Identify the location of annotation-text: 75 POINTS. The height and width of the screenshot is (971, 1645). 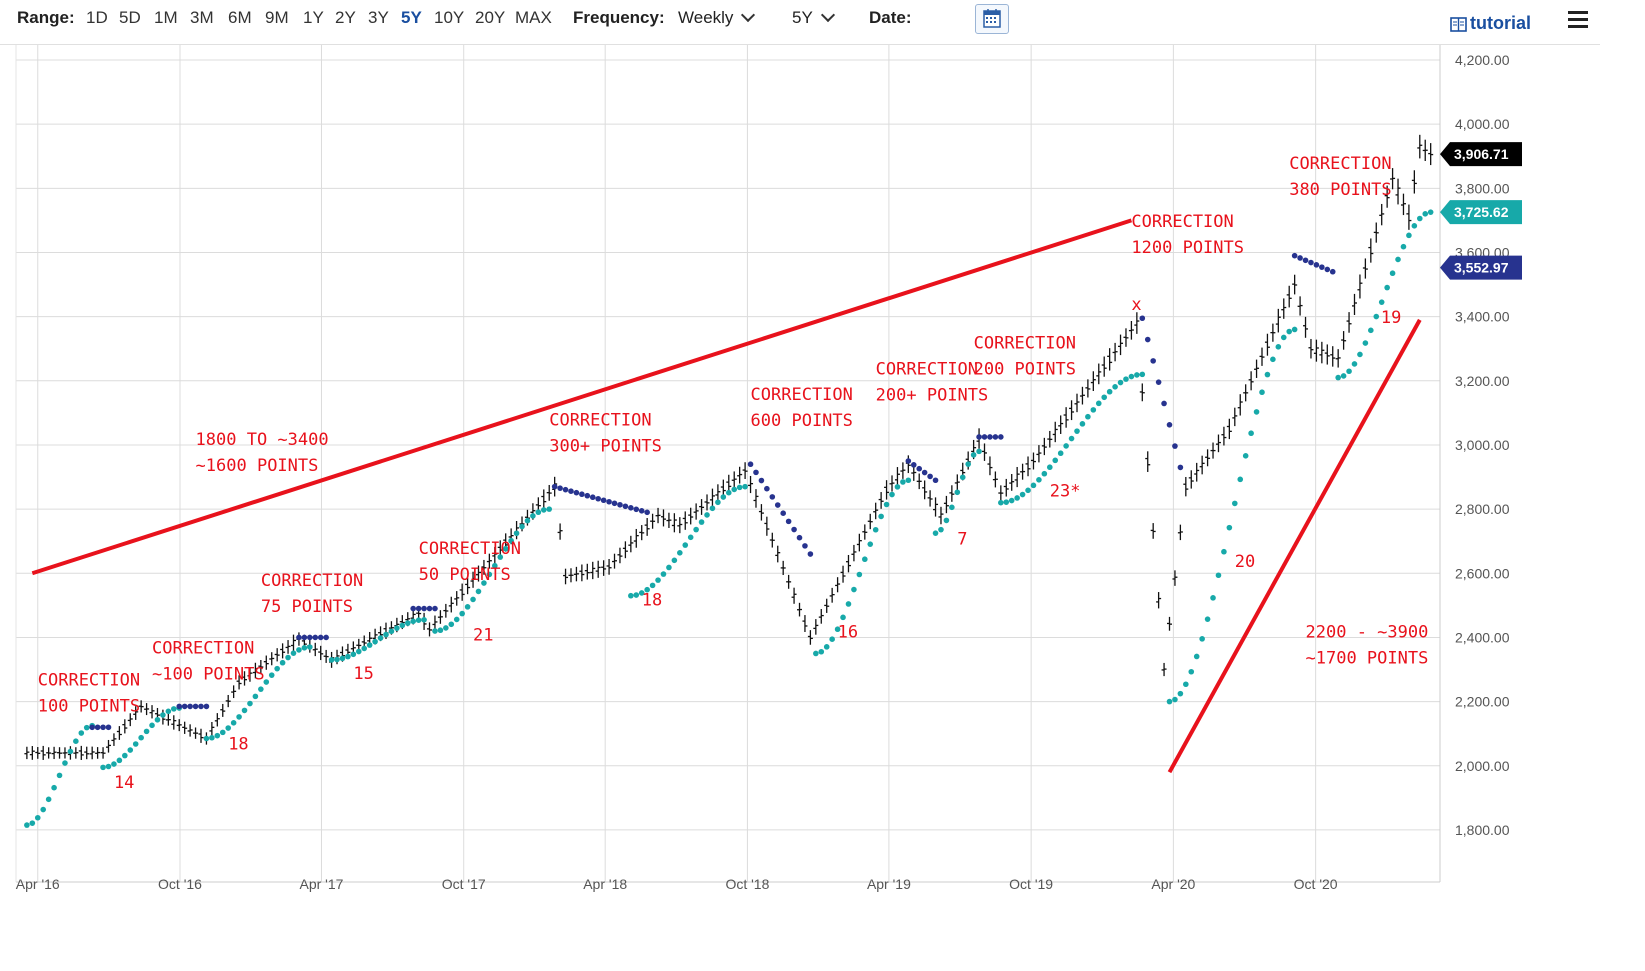
(307, 607).